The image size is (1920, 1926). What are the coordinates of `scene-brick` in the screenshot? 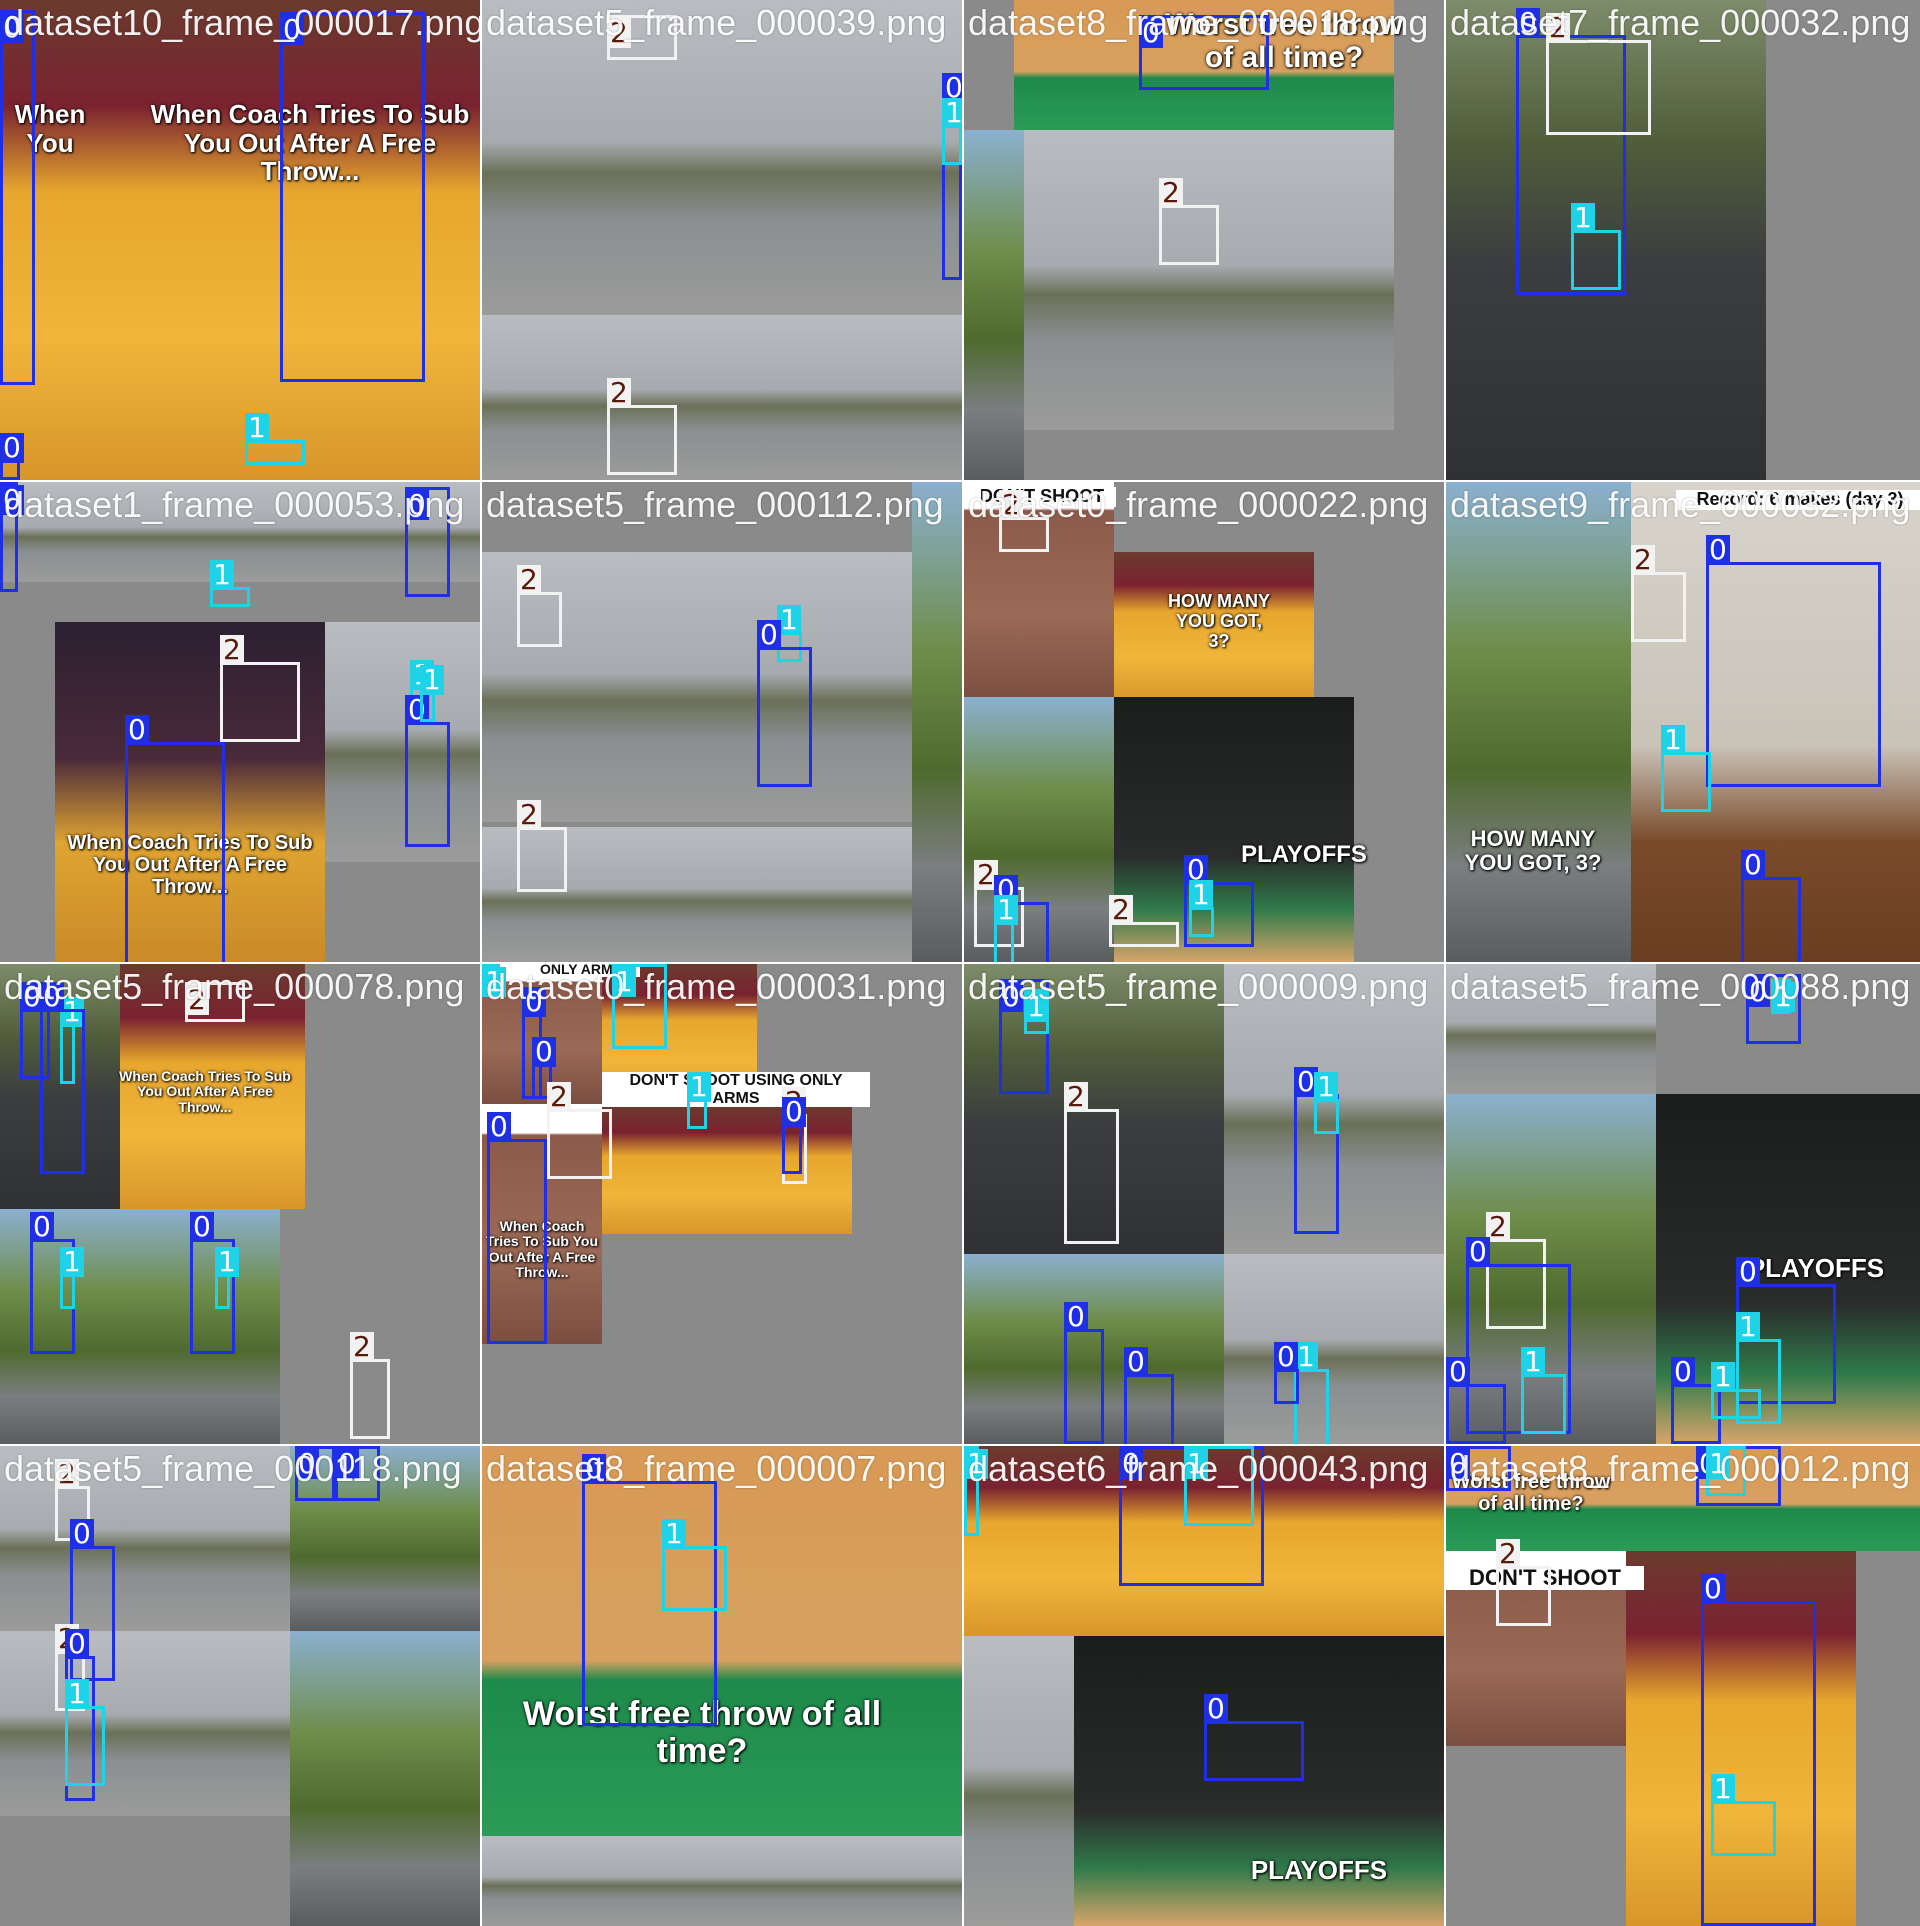 It's located at (542, 1224).